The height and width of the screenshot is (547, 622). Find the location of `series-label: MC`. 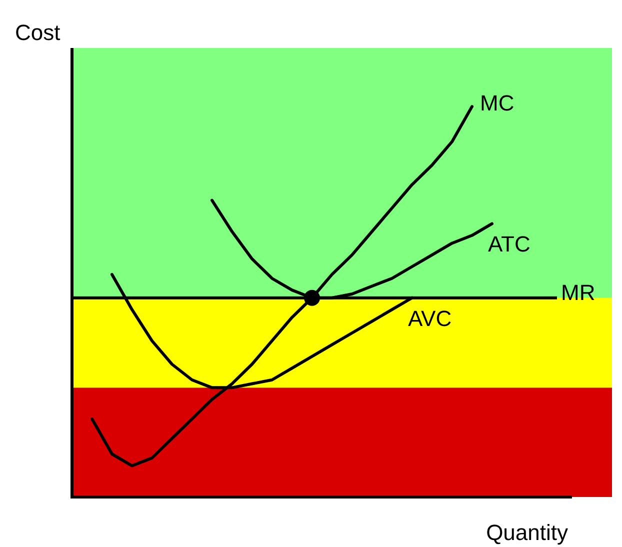

series-label: MC is located at coordinates (497, 103).